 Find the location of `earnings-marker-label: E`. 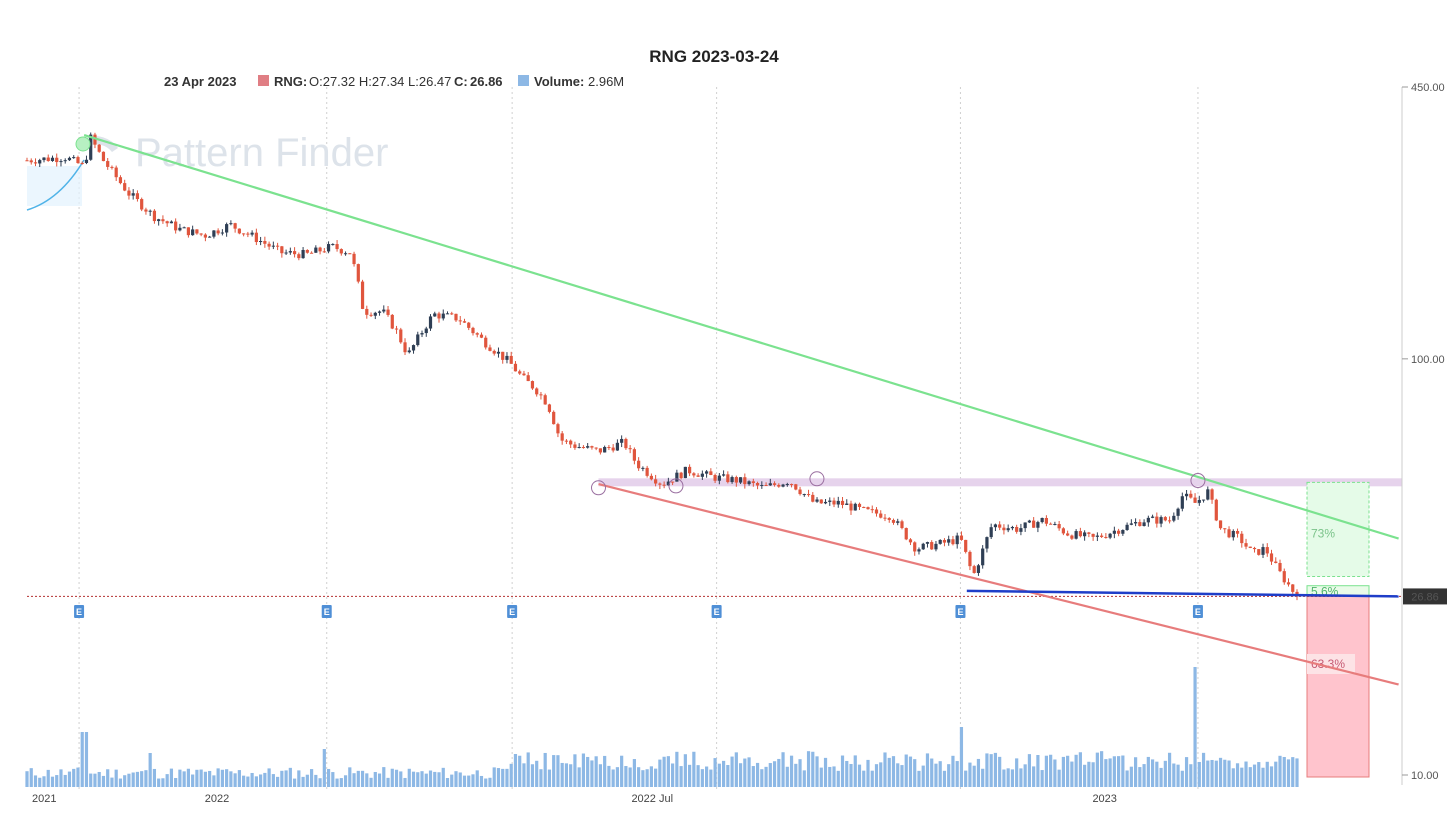

earnings-marker-label: E is located at coordinates (327, 612).